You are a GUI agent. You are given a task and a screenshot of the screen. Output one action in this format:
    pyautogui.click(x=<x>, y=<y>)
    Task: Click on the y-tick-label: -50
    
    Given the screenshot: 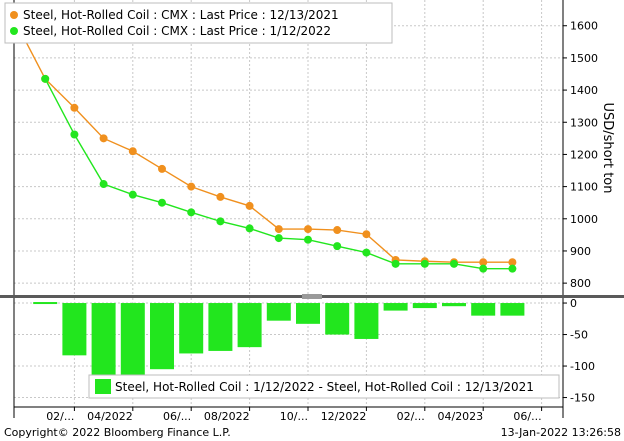 What is the action you would take?
    pyautogui.click(x=579, y=335)
    